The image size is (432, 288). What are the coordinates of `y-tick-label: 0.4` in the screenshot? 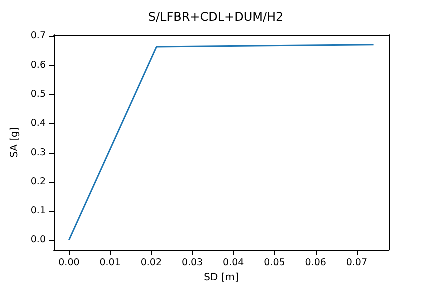 It's located at (38, 124).